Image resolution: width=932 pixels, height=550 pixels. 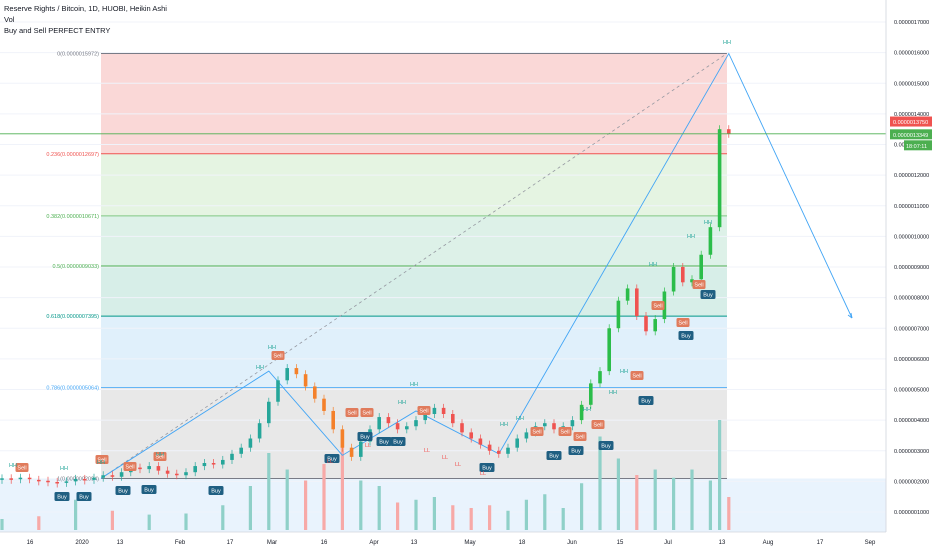 I want to click on last-price-label: 0.0000013349, so click(x=910, y=136).